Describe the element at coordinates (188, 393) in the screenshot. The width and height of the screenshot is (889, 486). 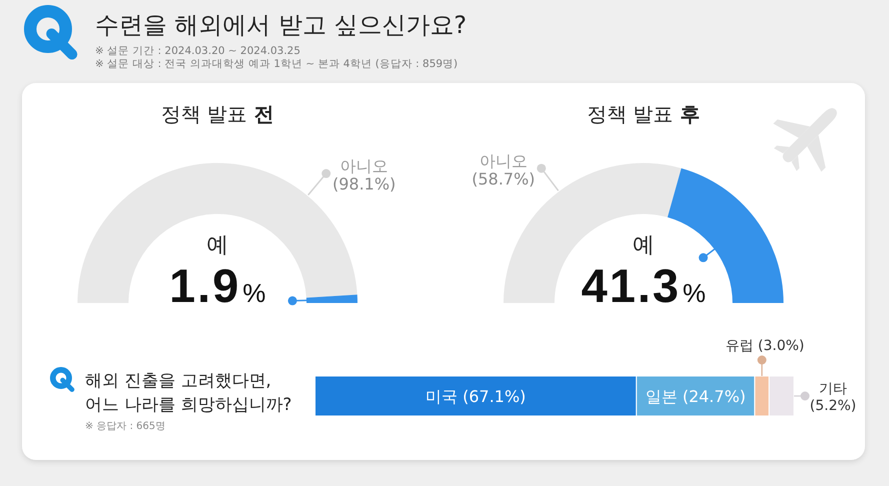
I see `chart-title: 해외 진출을 고려했다면, 어느 나라를 희망하십니까?` at that location.